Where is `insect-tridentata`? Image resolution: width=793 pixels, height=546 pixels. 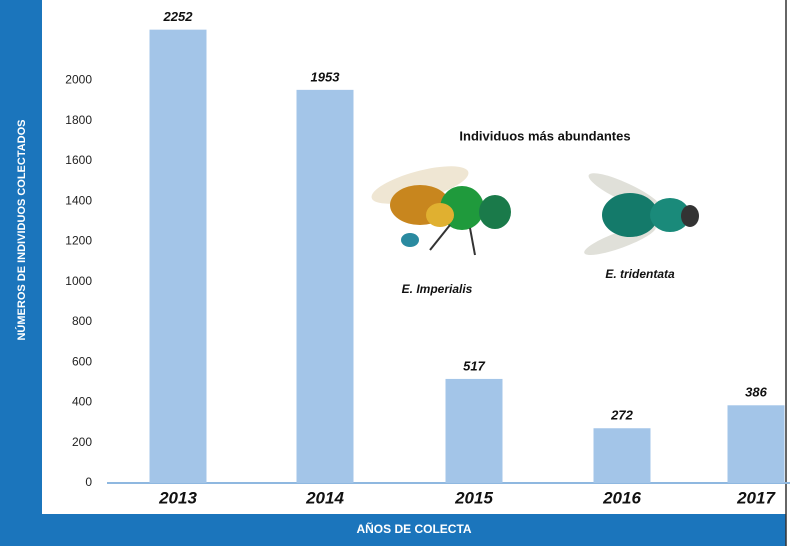
insect-tridentata is located at coordinates (641, 214).